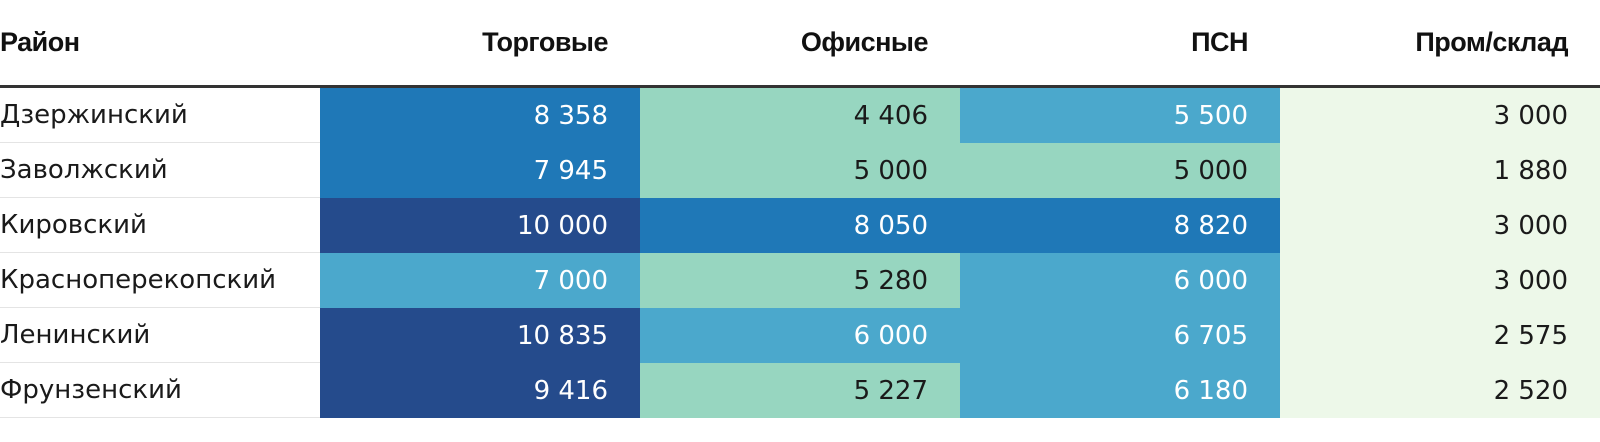  I want to click on district-name: Кировский, so click(160, 225).